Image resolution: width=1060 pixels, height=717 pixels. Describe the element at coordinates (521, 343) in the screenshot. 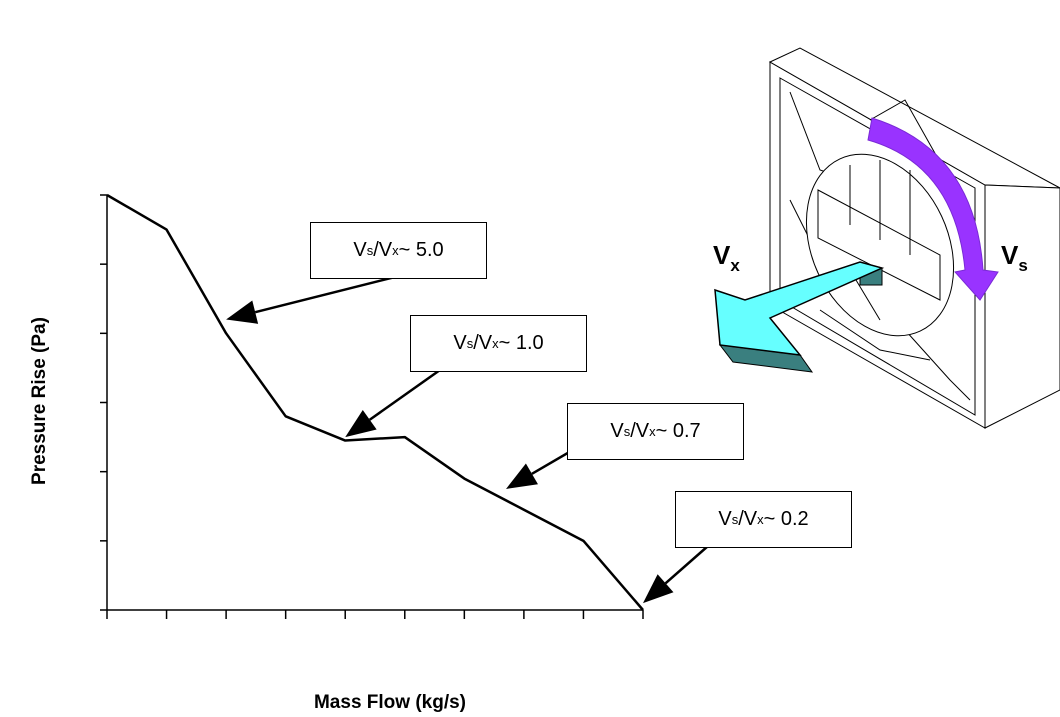

I see `callout-value: ~ 1.0` at that location.